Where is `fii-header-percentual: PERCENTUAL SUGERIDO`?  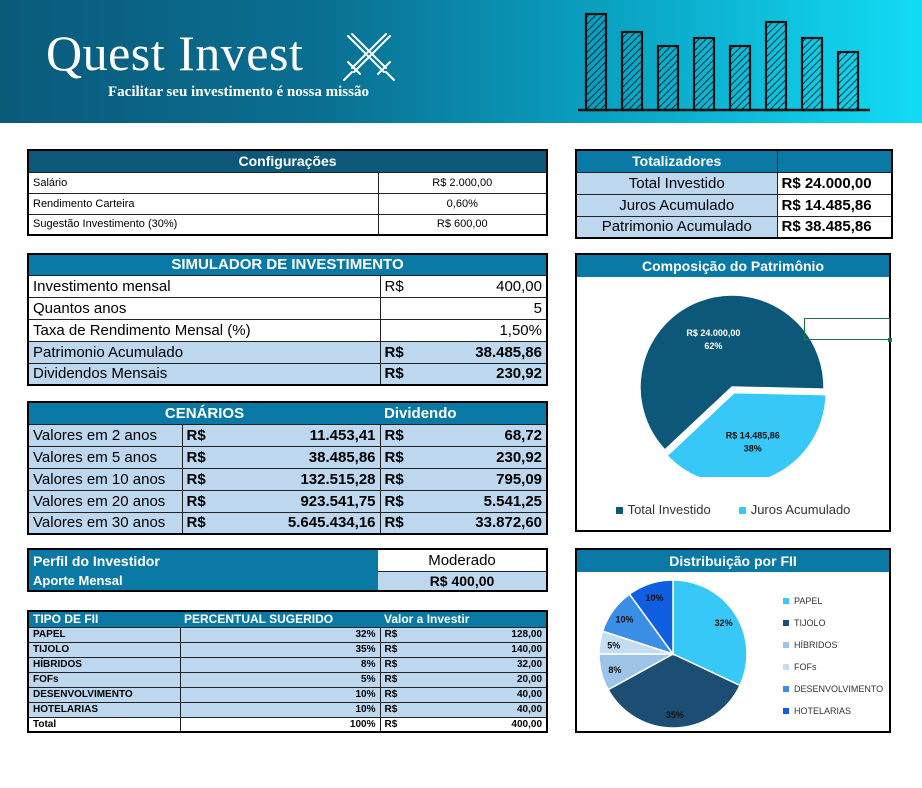 fii-header-percentual: PERCENTUAL SUGERIDO is located at coordinates (280, 619).